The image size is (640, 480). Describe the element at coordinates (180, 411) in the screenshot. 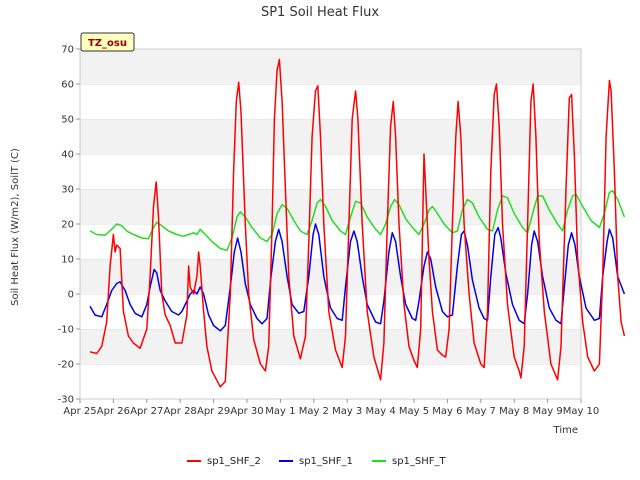

I see `x-tick-label: Apr 28` at that location.